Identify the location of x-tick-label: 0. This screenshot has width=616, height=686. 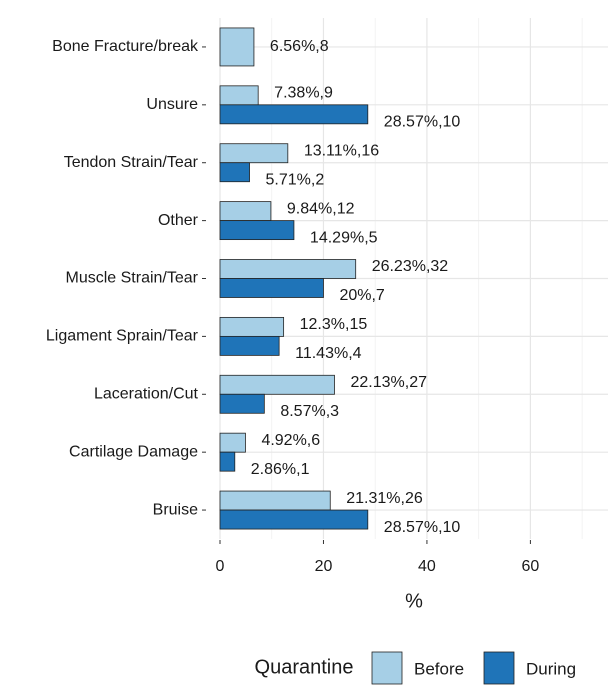
(220, 566).